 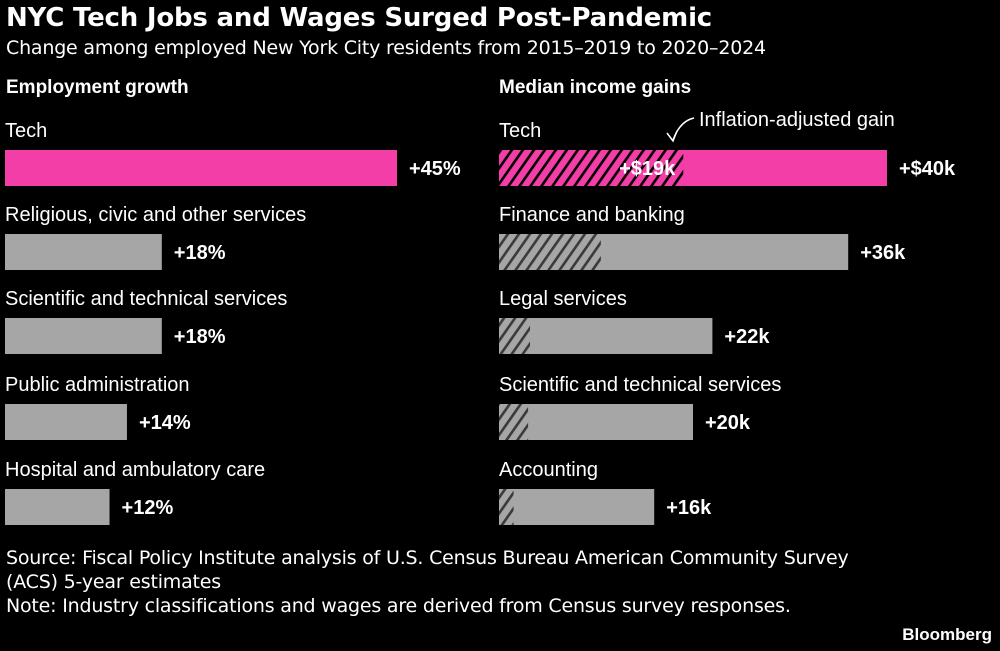 What do you see at coordinates (135, 470) in the screenshot?
I see `category-label-hospital-and-ambulatory-care: Hospital and ambulatory care` at bounding box center [135, 470].